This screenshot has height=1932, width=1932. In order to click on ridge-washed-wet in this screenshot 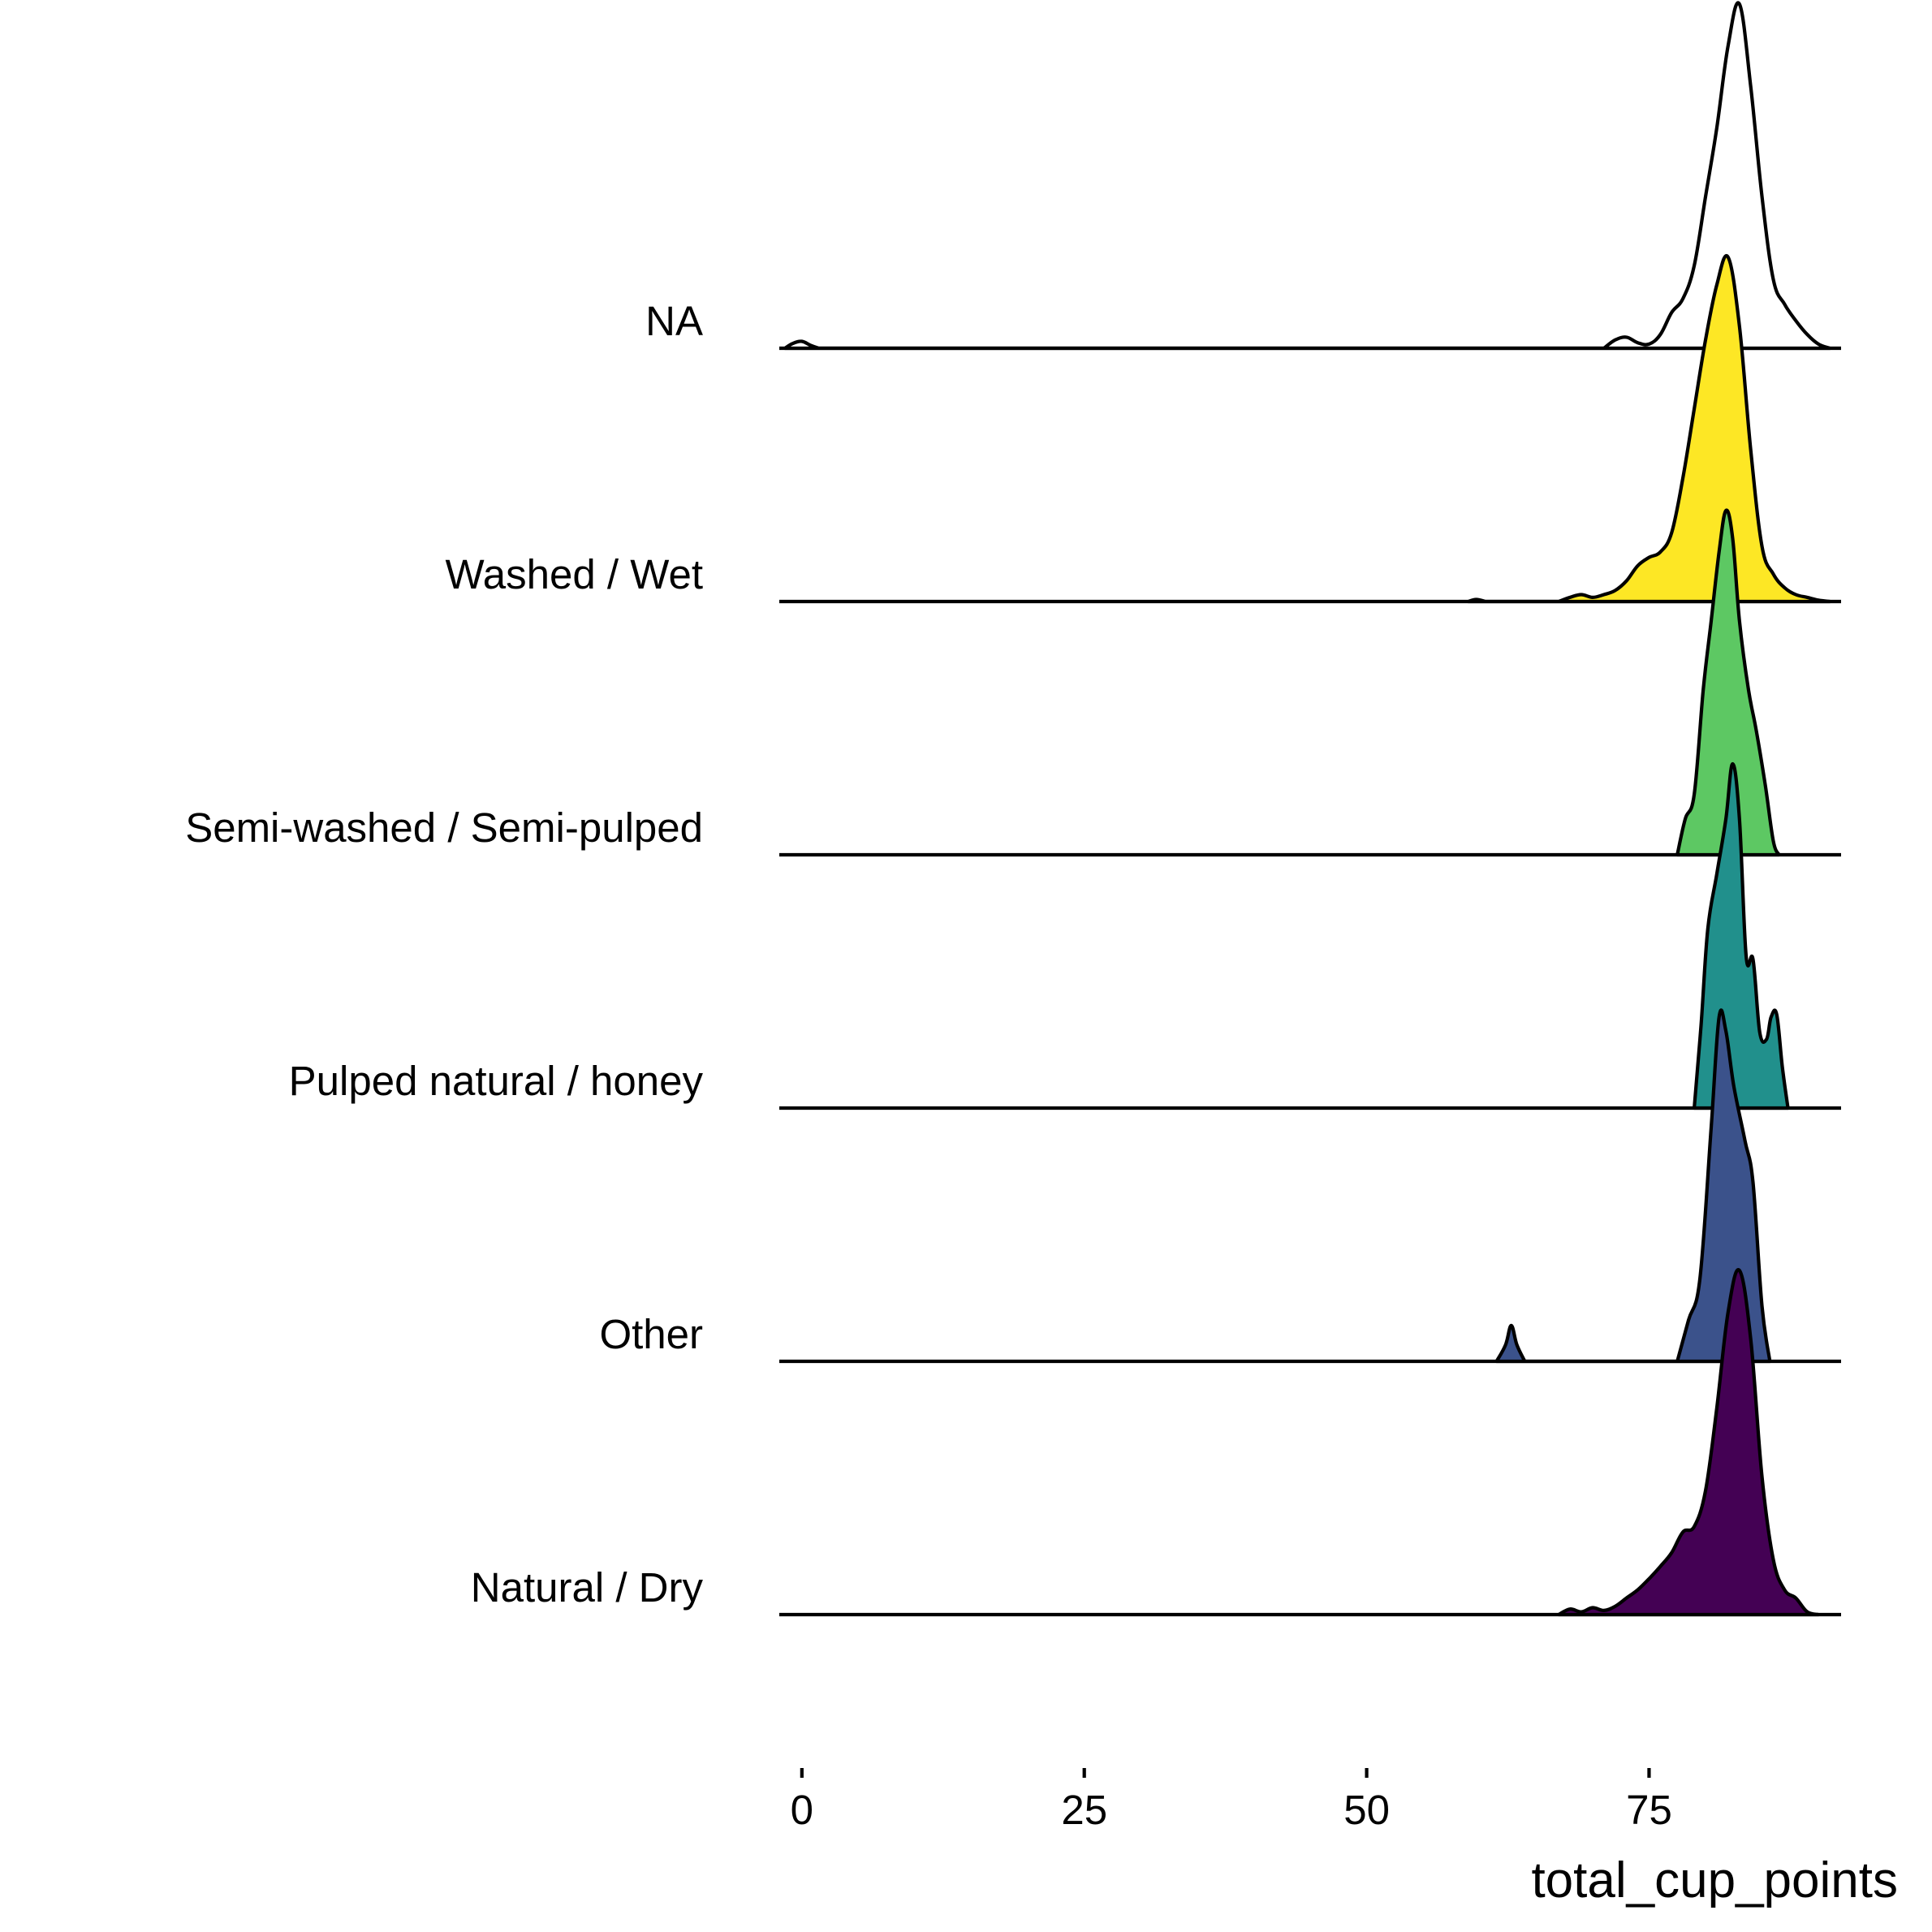, I will do `click(1649, 428)`.